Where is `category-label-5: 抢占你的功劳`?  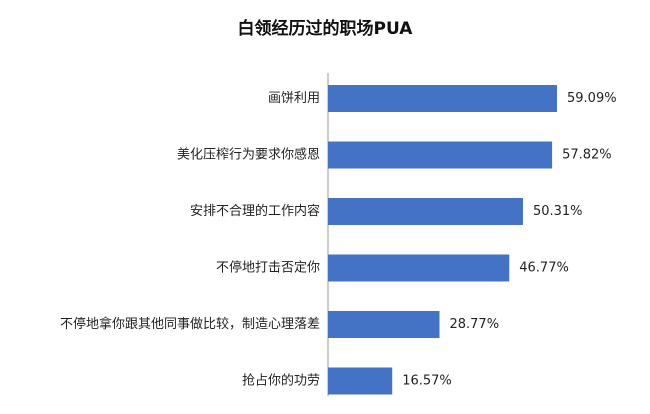
category-label-5: 抢占你的功劳 is located at coordinates (281, 381).